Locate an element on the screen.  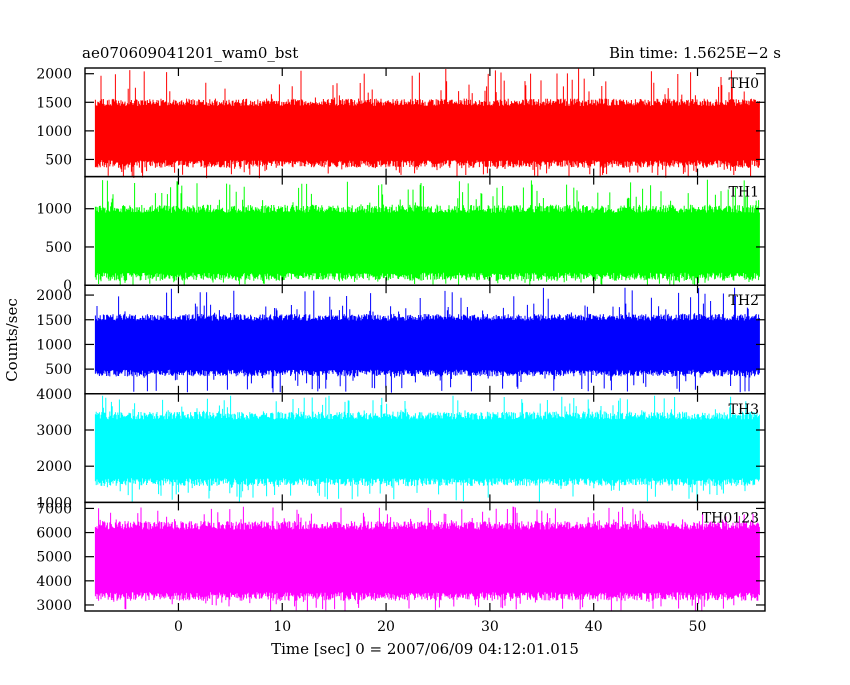
y-tick-label-th1: 0 is located at coordinates (67, 286).